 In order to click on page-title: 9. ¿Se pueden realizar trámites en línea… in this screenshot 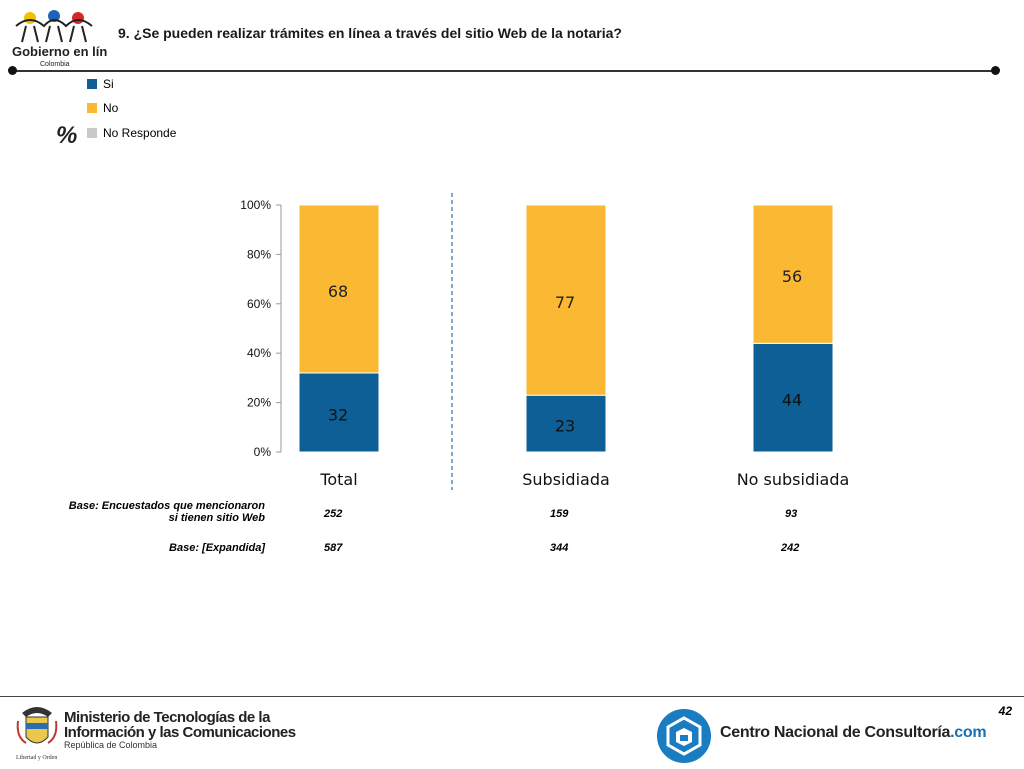, I will do `click(370, 33)`.